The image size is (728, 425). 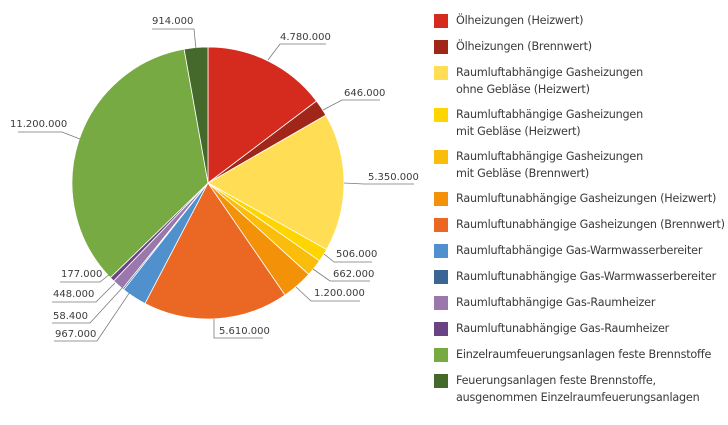 I want to click on legend-item: Ölheizungen (Heizwert), so click(x=581, y=20).